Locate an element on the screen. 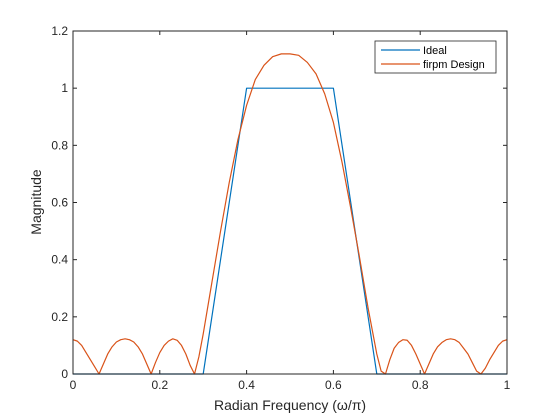 The width and height of the screenshot is (560, 420). x-axis-label: Radian Frequency (ω/π) is located at coordinates (290, 405).